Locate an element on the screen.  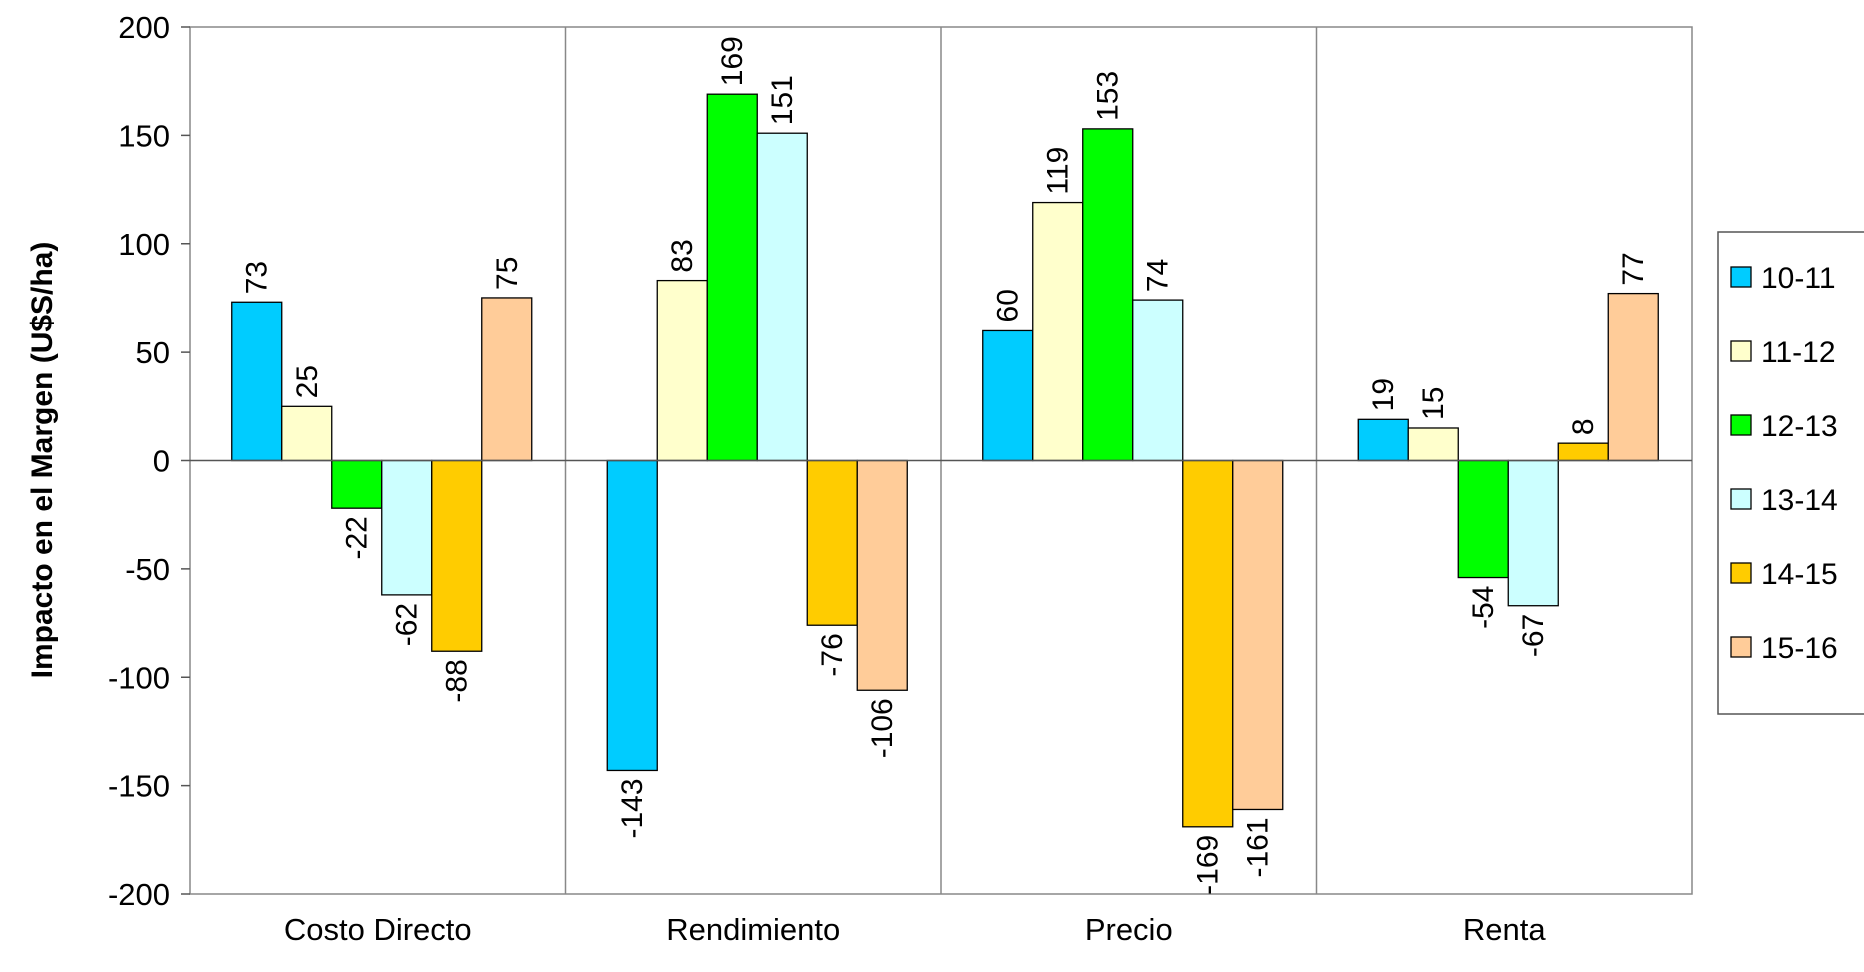
data-label: -22 is located at coordinates (357, 537).